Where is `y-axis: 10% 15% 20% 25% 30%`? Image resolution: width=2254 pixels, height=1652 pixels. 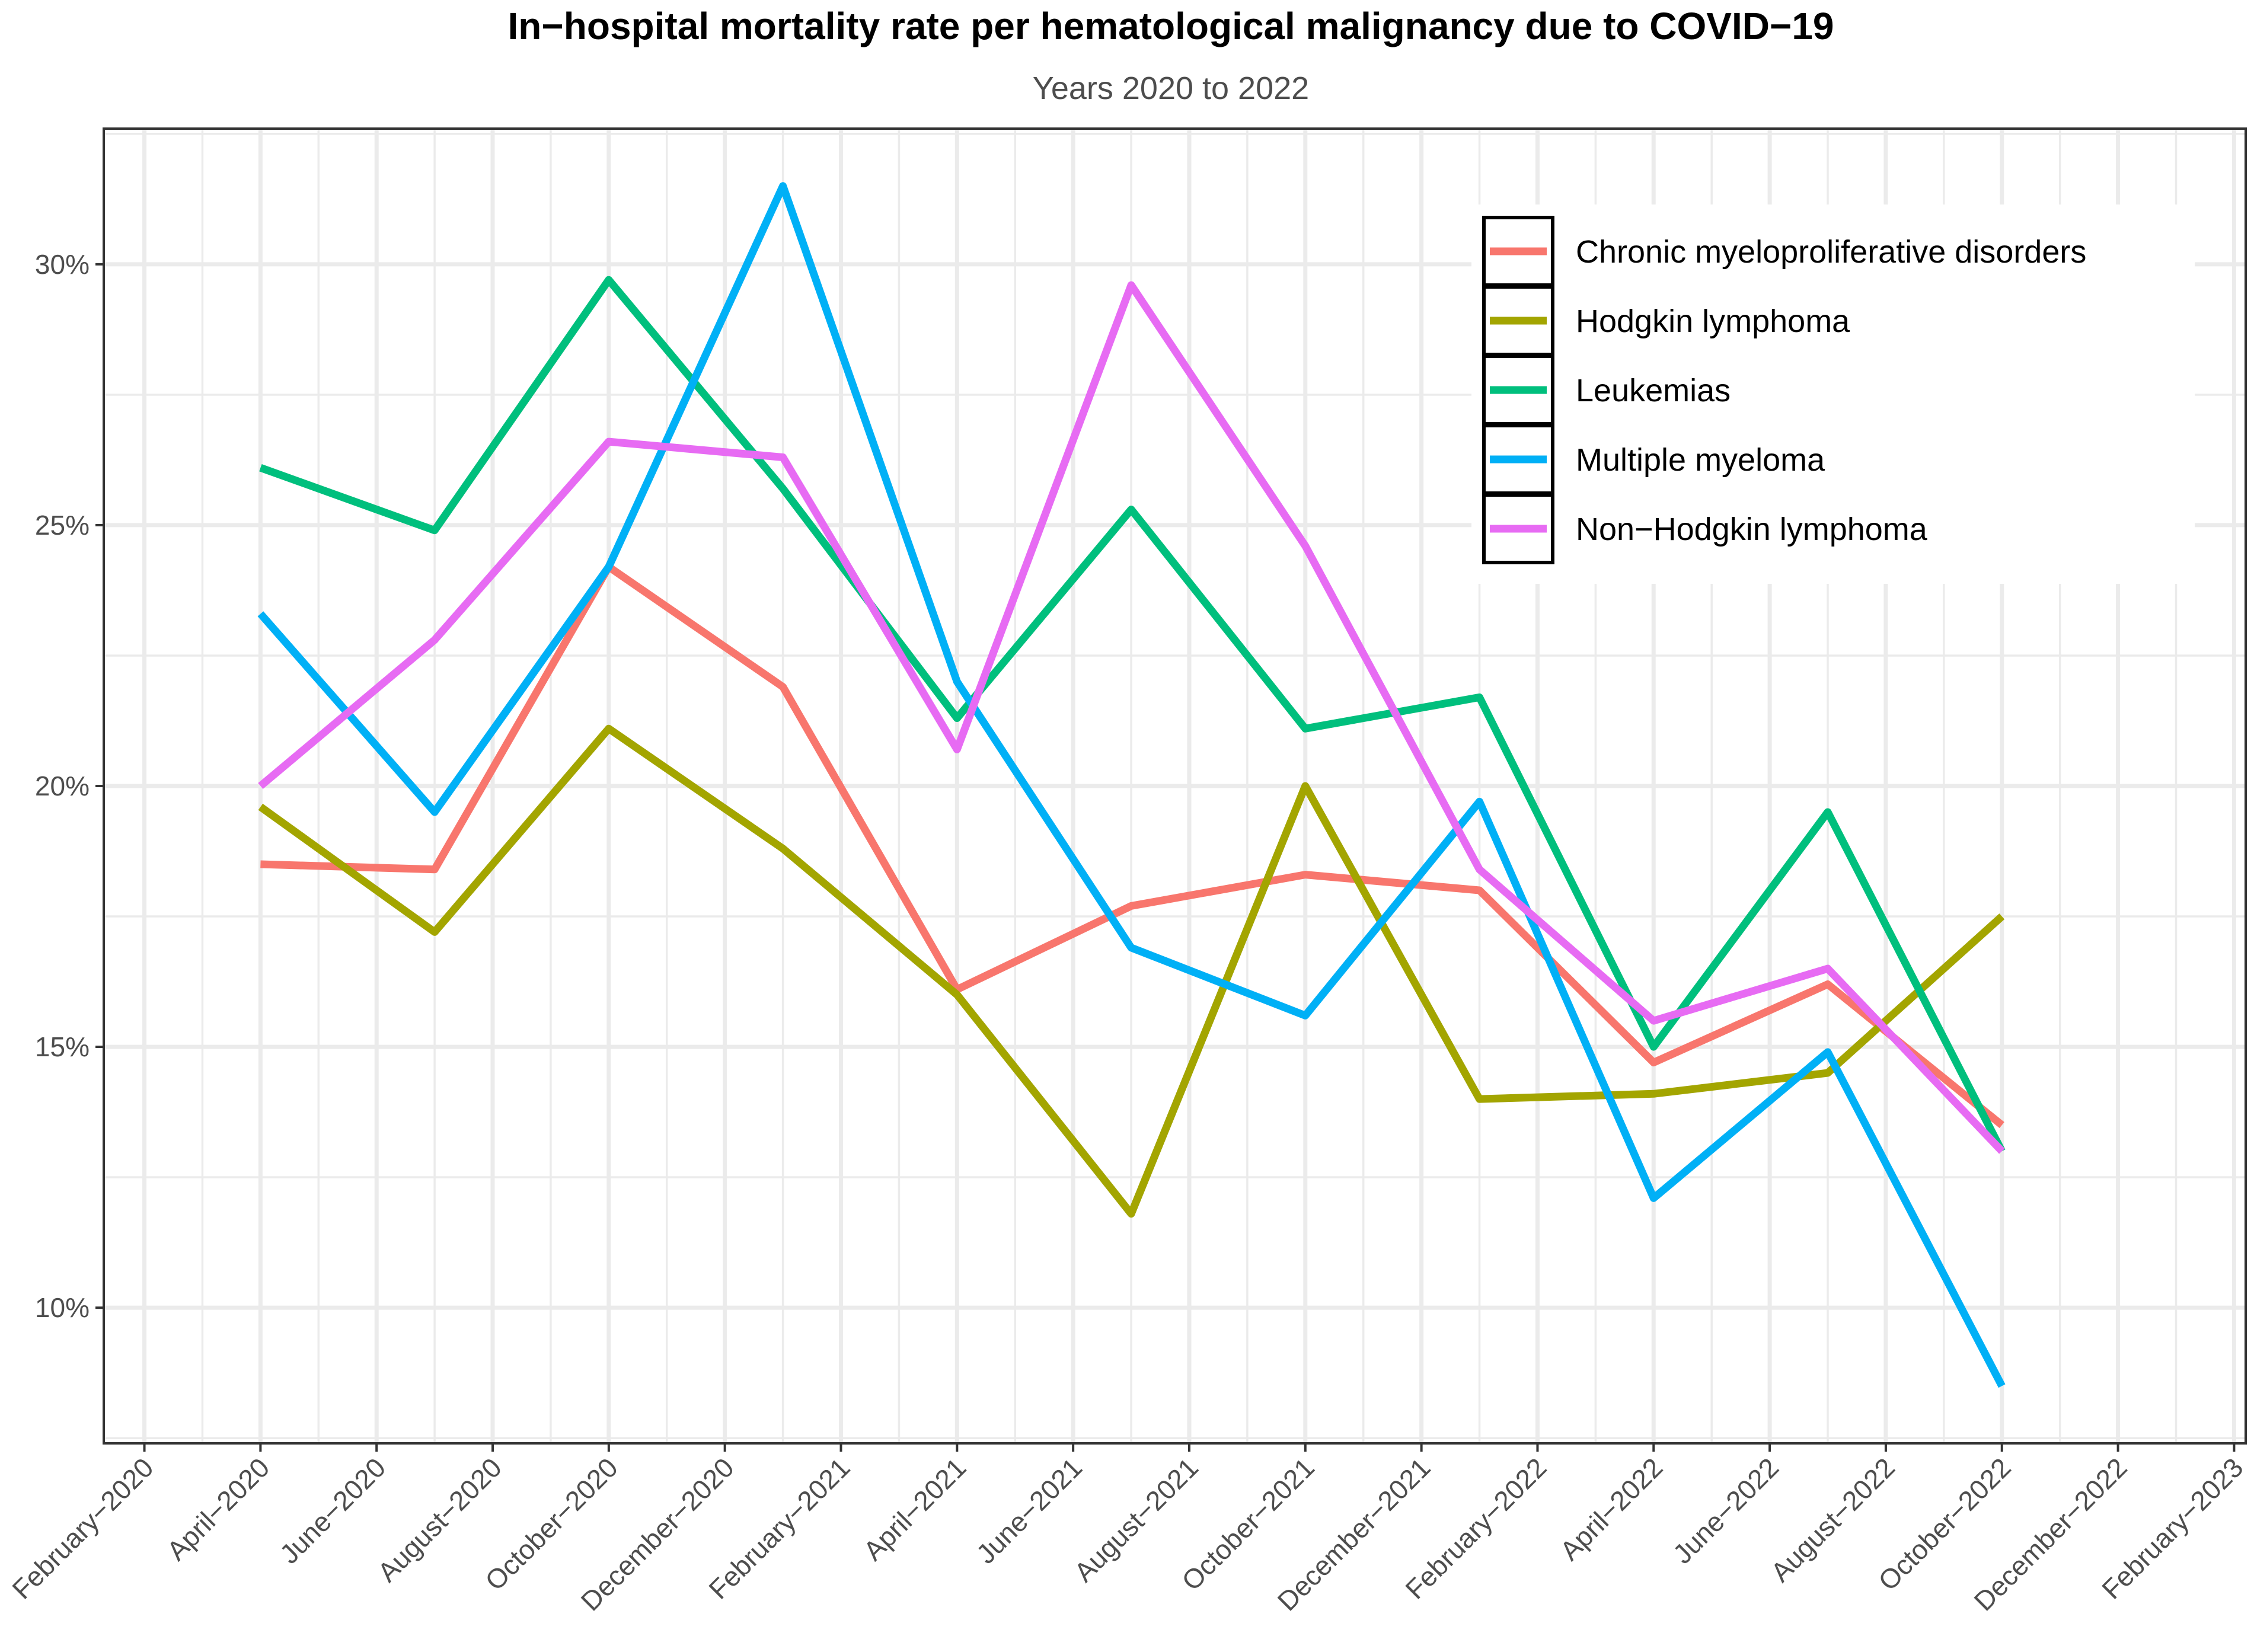
y-axis: 10% 15% 20% 25% 30% is located at coordinates (69, 786).